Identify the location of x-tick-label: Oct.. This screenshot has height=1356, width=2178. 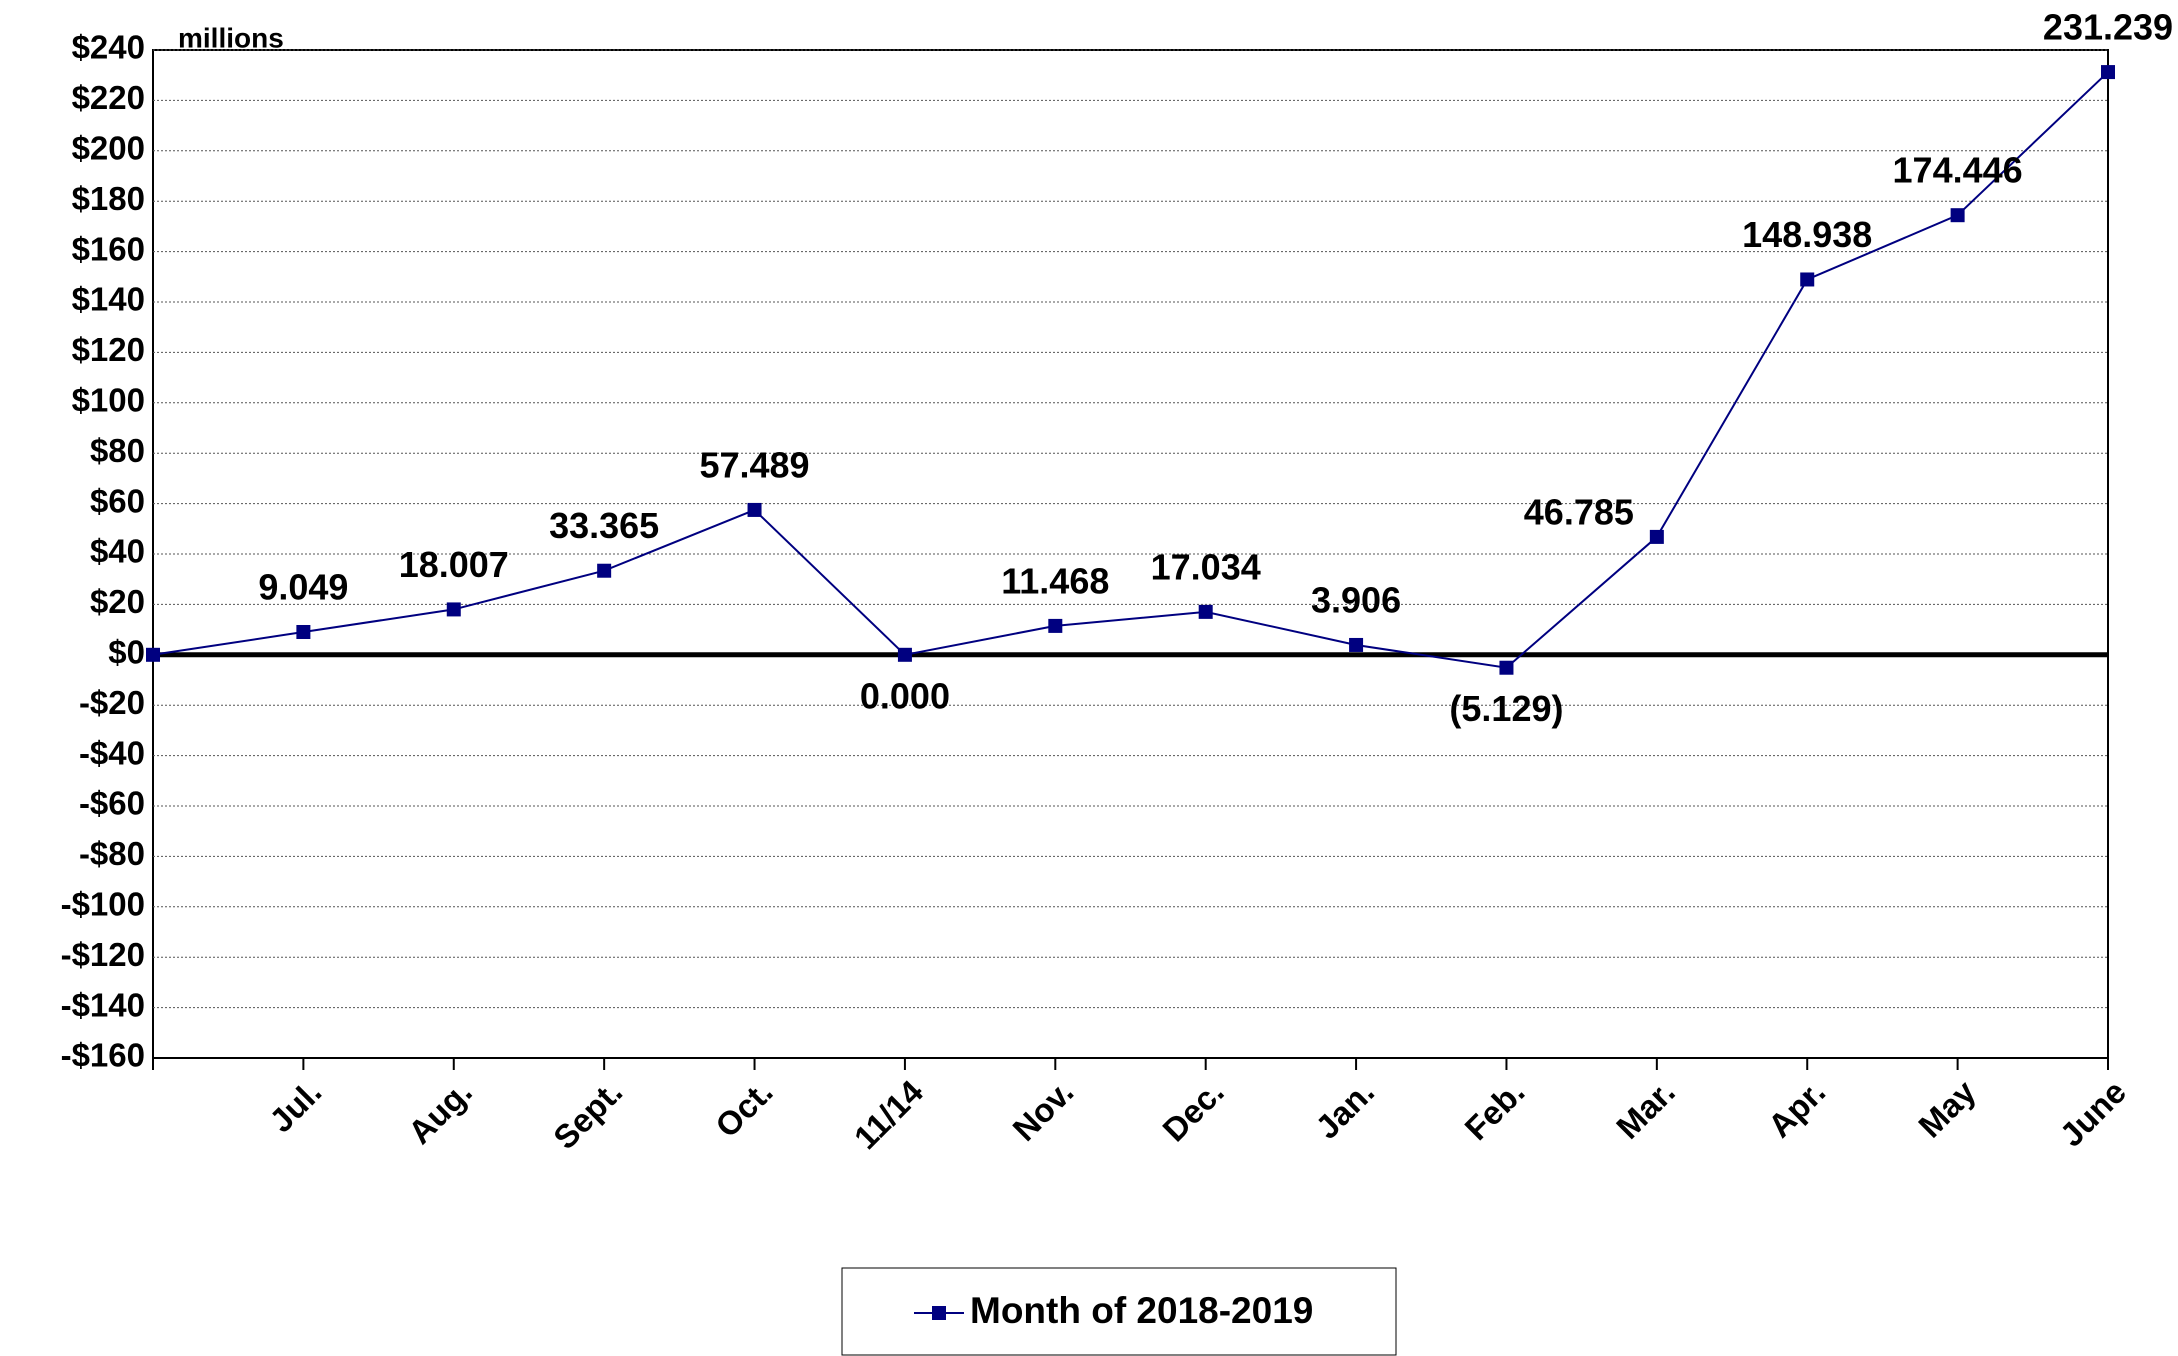
(744, 1109).